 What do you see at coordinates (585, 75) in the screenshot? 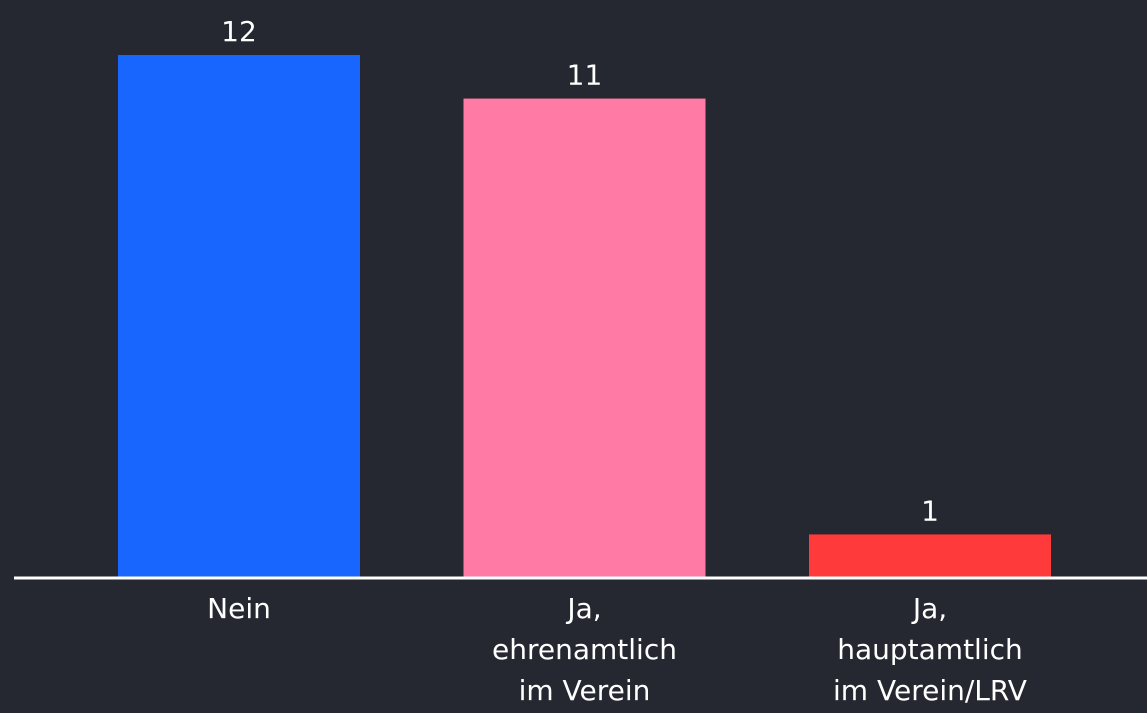
I see `value-label: 11` at bounding box center [585, 75].